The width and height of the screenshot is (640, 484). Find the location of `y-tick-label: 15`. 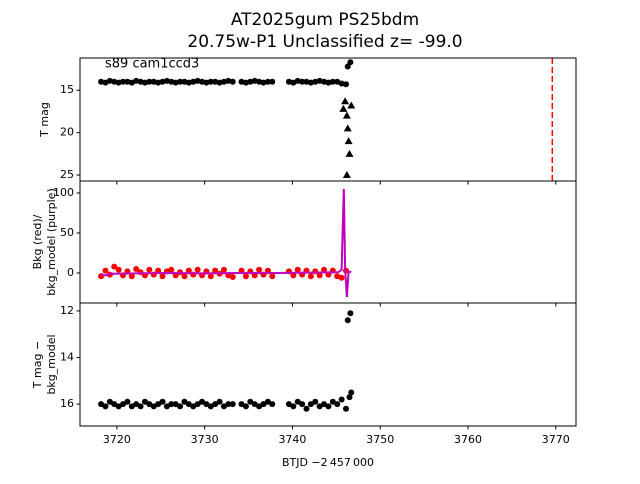

y-tick-label: 15 is located at coordinates (67, 89).